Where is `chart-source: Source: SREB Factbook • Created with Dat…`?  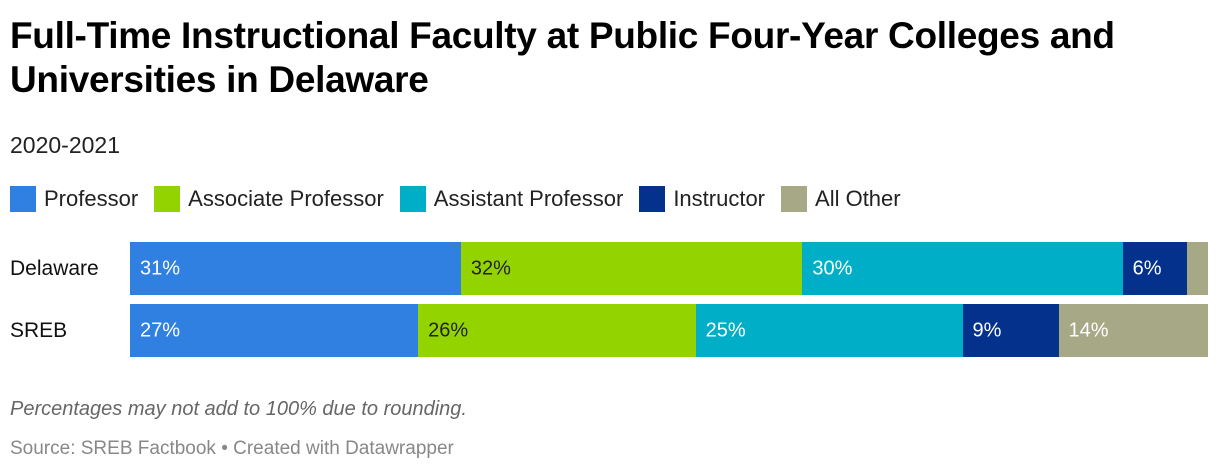 chart-source: Source: SREB Factbook • Created with Dat… is located at coordinates (232, 448).